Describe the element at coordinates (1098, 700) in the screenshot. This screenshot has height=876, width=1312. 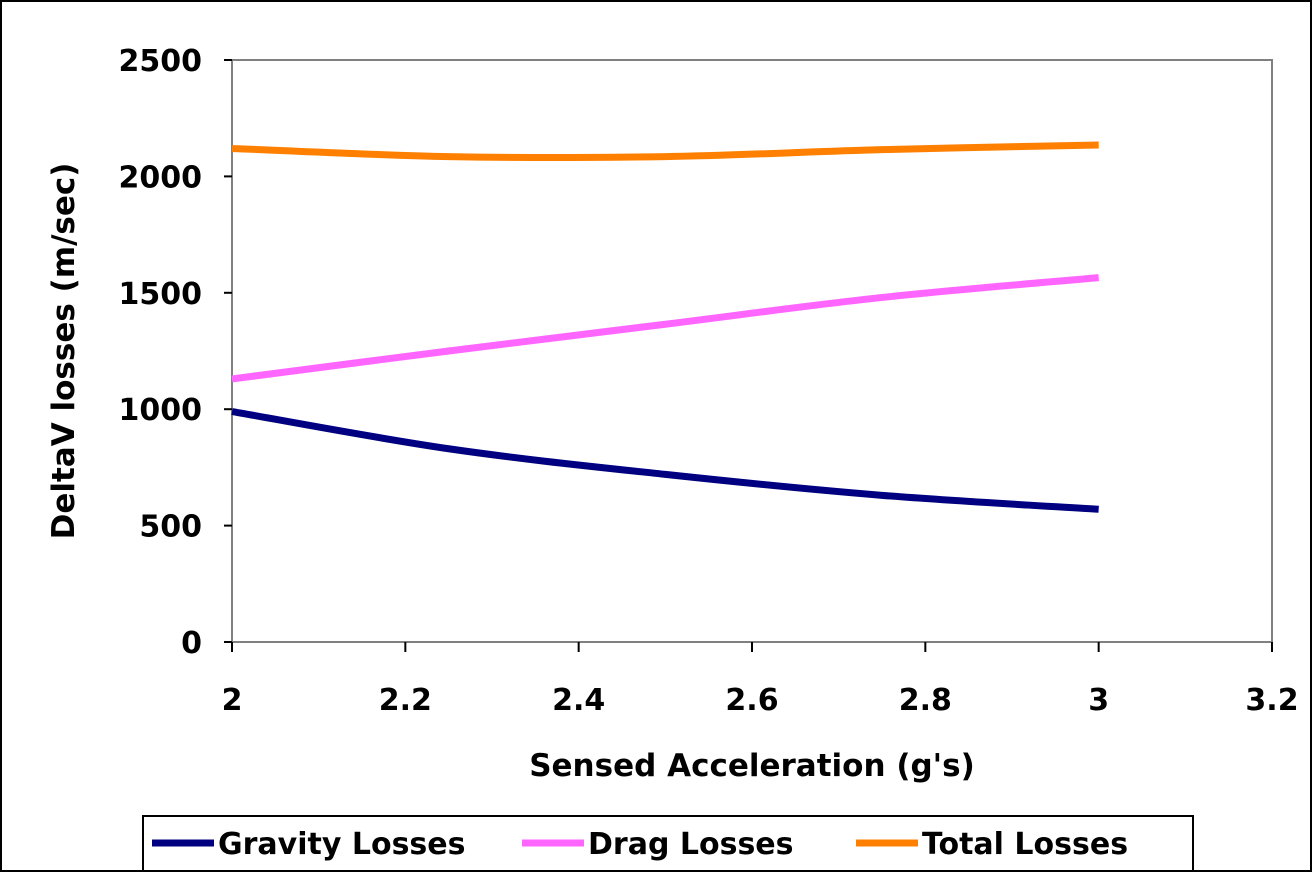
I see `x-tick-label: 3` at that location.